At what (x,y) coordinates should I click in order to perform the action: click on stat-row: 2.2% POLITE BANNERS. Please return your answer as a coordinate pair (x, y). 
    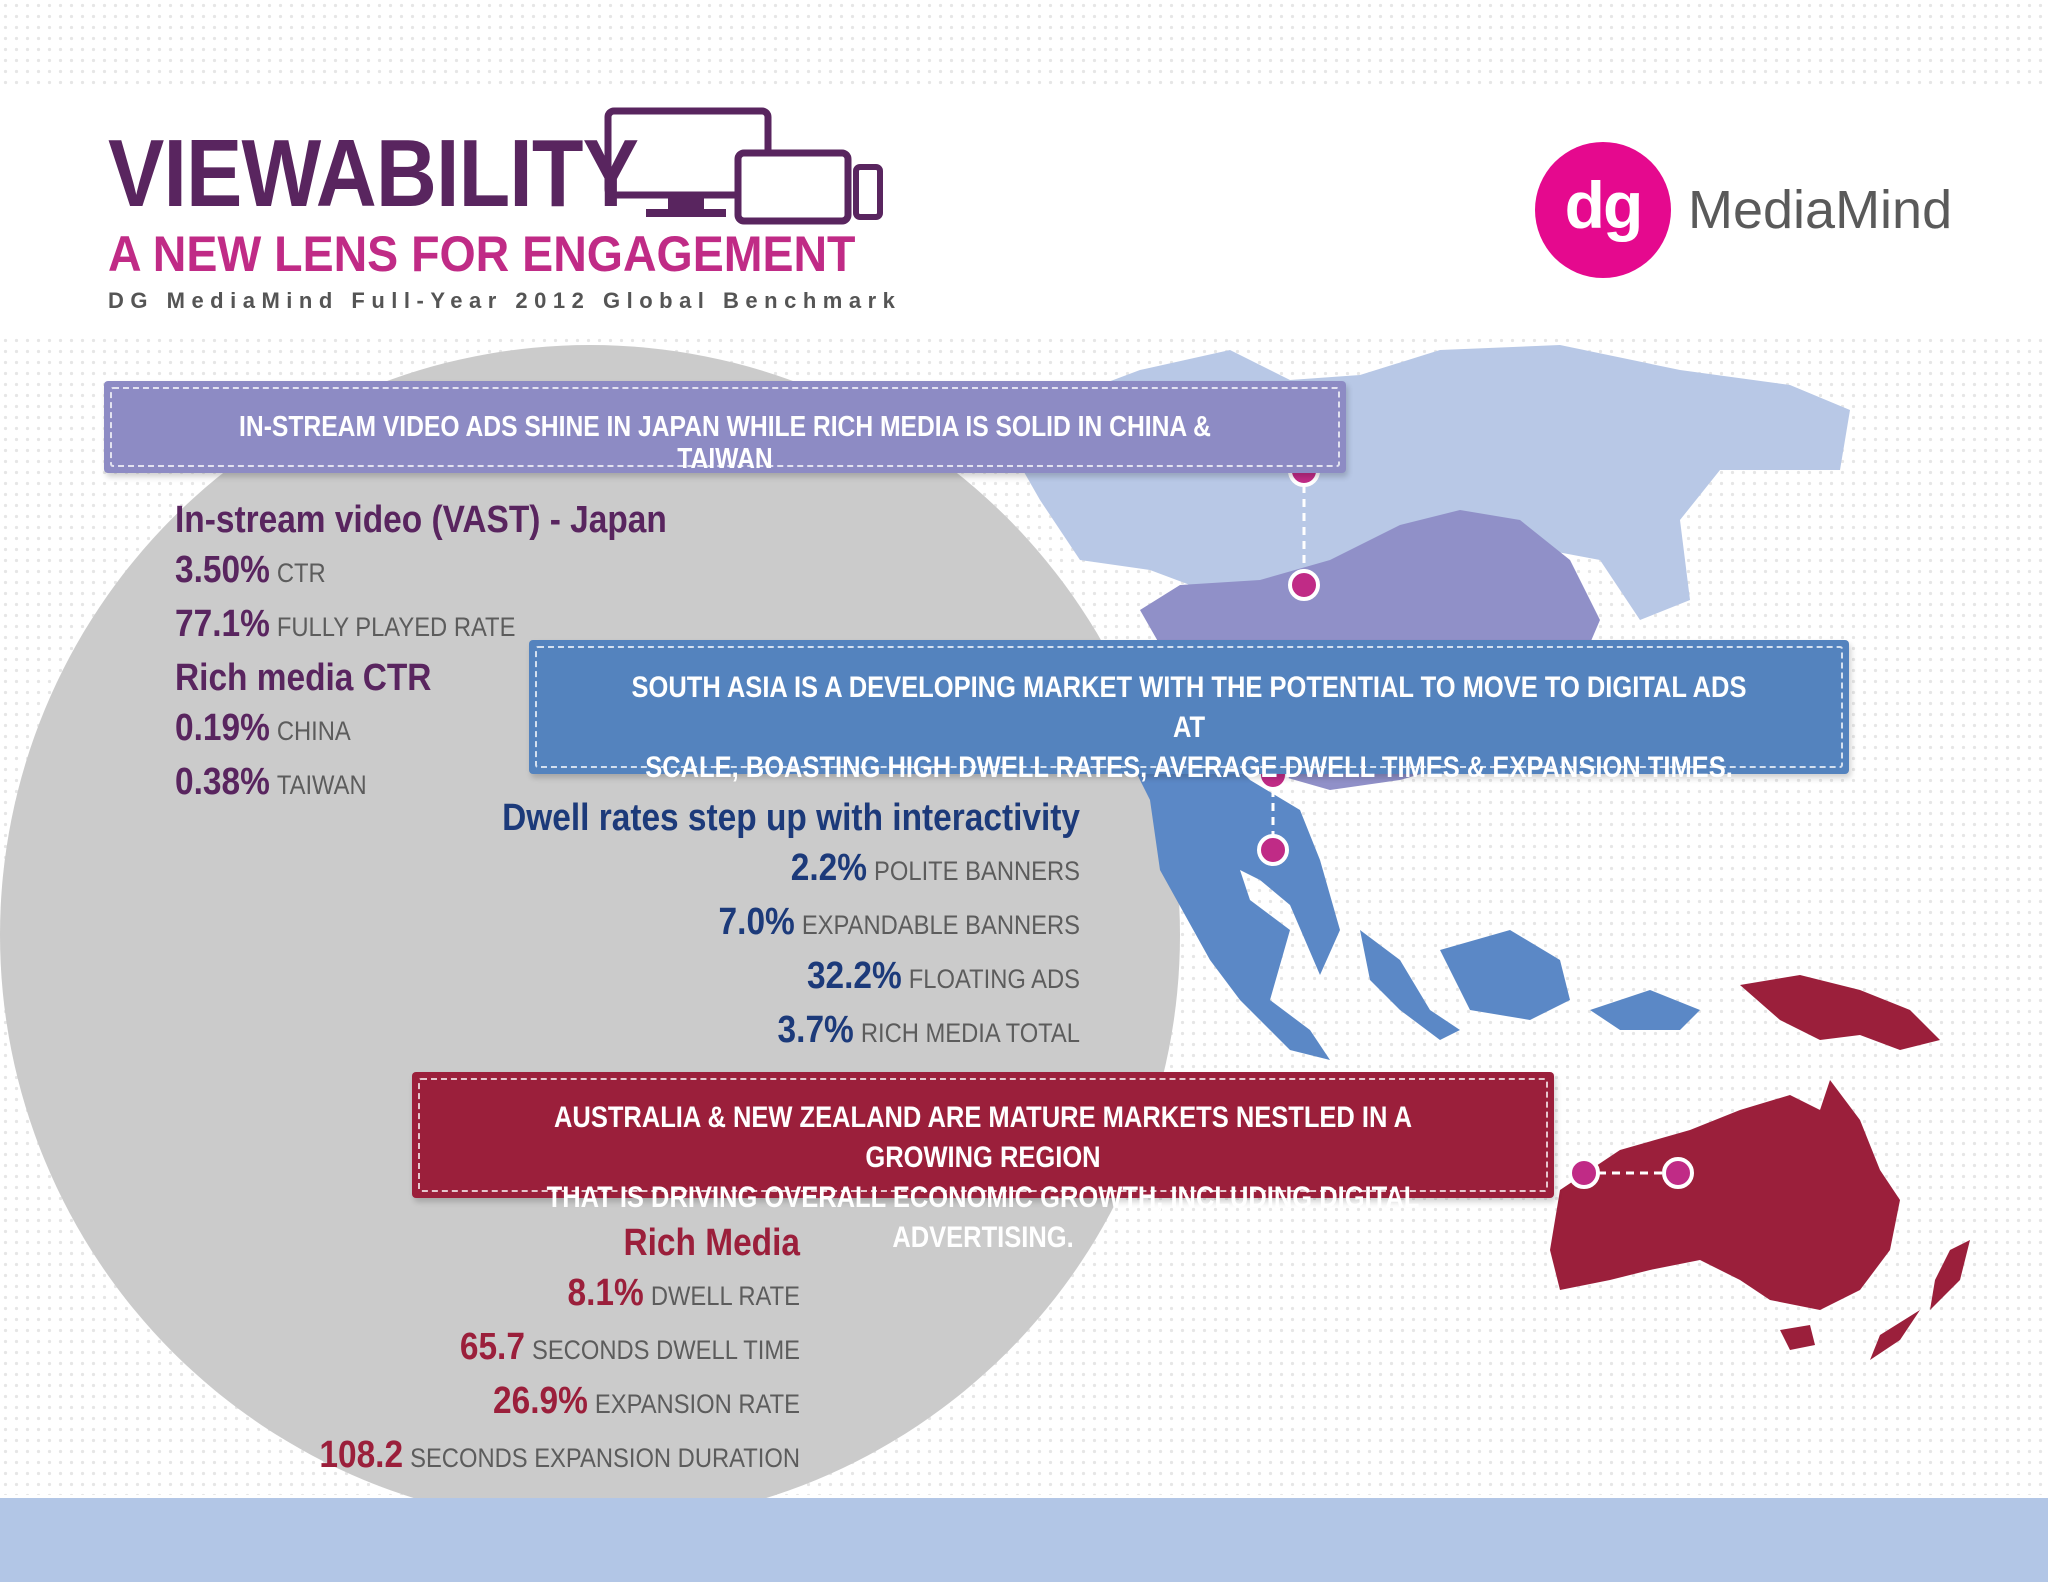
    Looking at the image, I should click on (750, 870).